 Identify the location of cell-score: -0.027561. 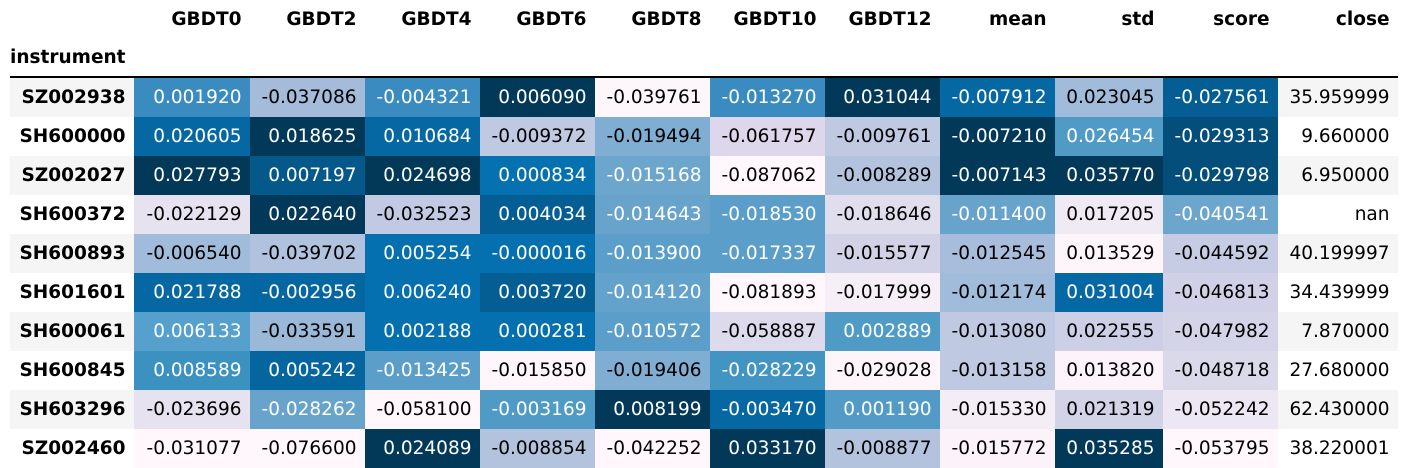
(1220, 97).